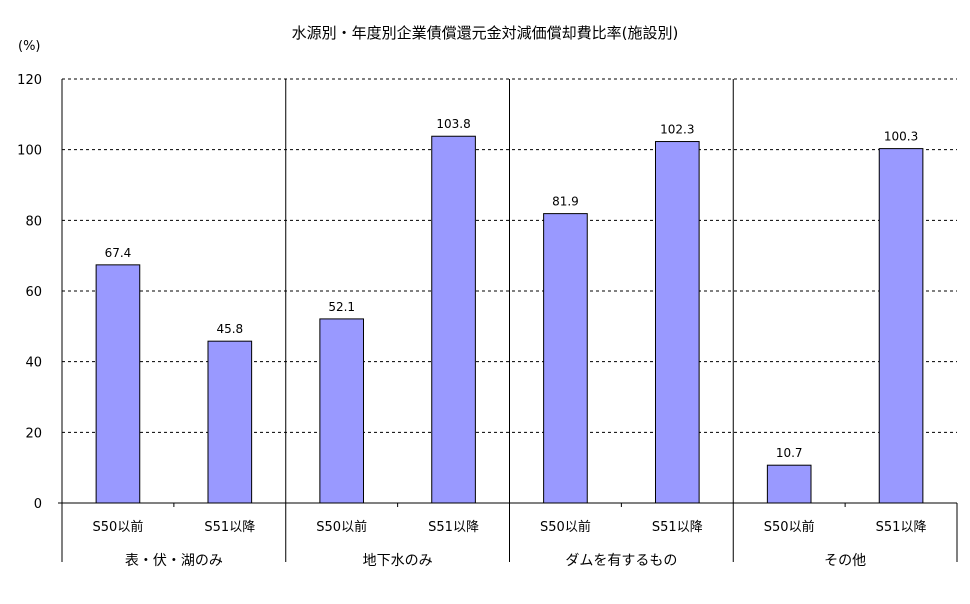  Describe the element at coordinates (33, 292) in the screenshot. I see `y-tick-label: 60` at that location.